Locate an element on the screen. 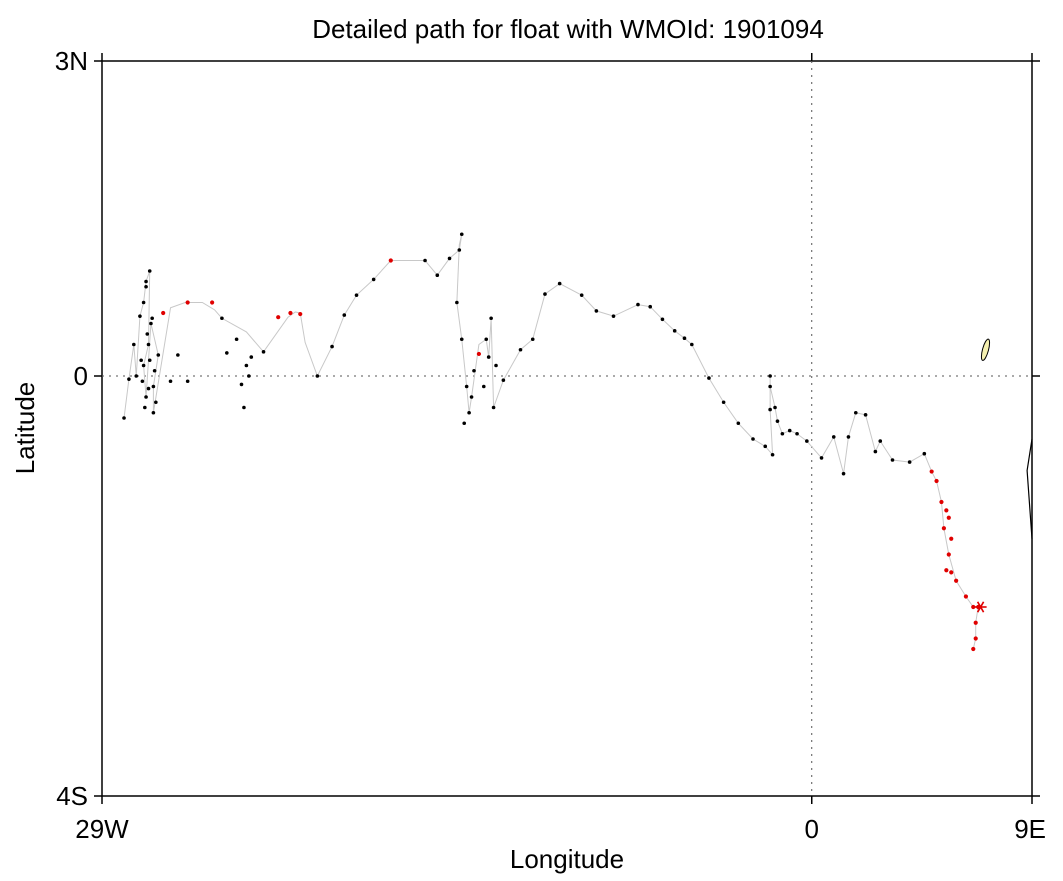 This screenshot has width=1063, height=881. y-tick-label: 4S is located at coordinates (72, 796).